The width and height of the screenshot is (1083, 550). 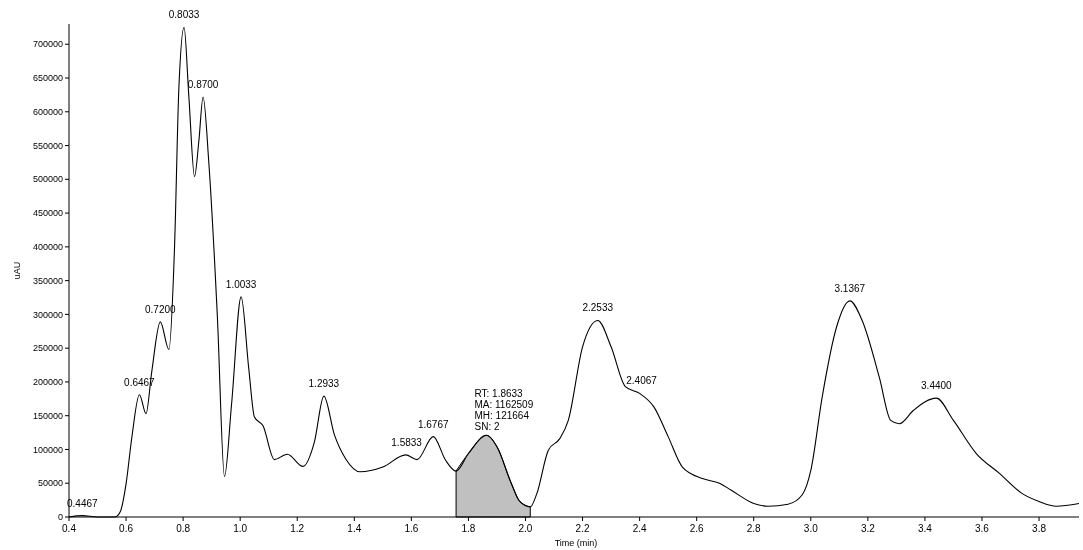 I want to click on y-tick-label: 50000, so click(x=50, y=483).